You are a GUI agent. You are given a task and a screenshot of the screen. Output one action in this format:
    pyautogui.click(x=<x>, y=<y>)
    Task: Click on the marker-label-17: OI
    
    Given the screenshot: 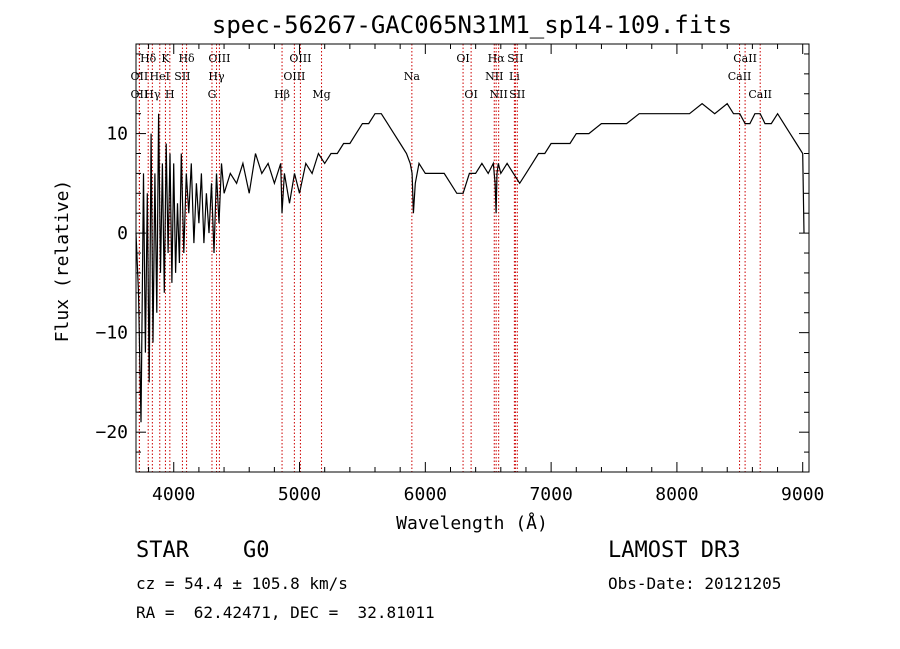 What is the action you would take?
    pyautogui.click(x=462, y=58)
    